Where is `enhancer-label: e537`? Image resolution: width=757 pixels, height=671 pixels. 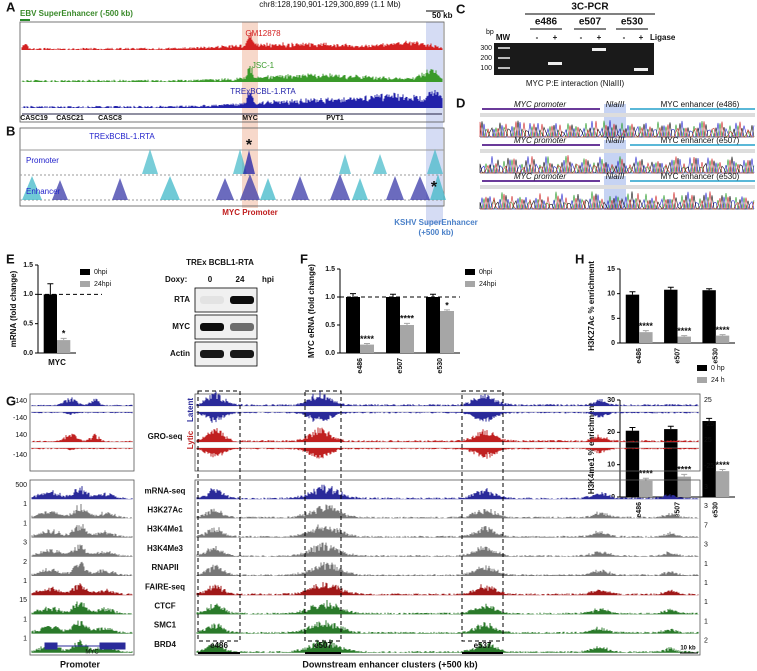
enhancer-label: e537 is located at coordinates (483, 645).